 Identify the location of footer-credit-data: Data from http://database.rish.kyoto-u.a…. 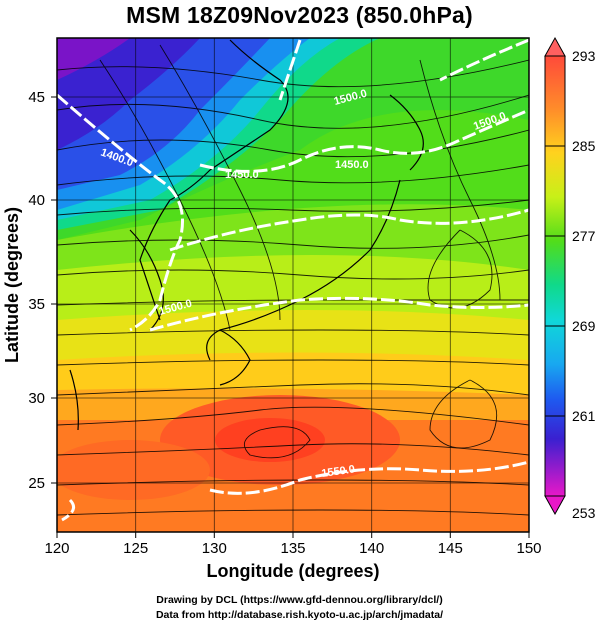
(299, 615).